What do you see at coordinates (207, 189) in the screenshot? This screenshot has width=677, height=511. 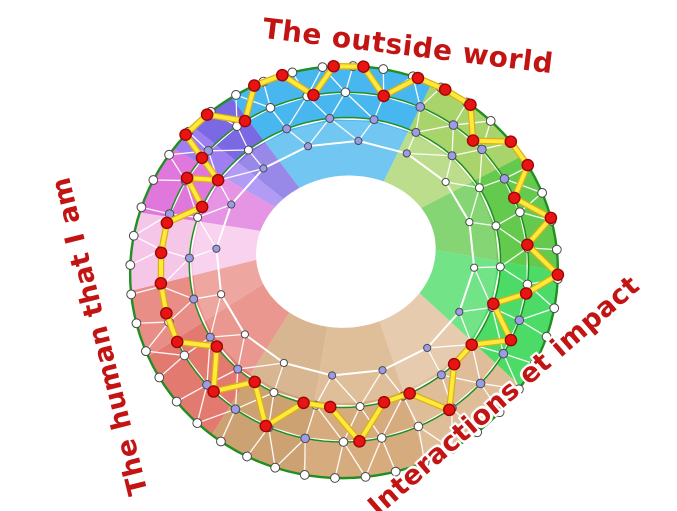 I see `sector-orchid` at bounding box center [207, 189].